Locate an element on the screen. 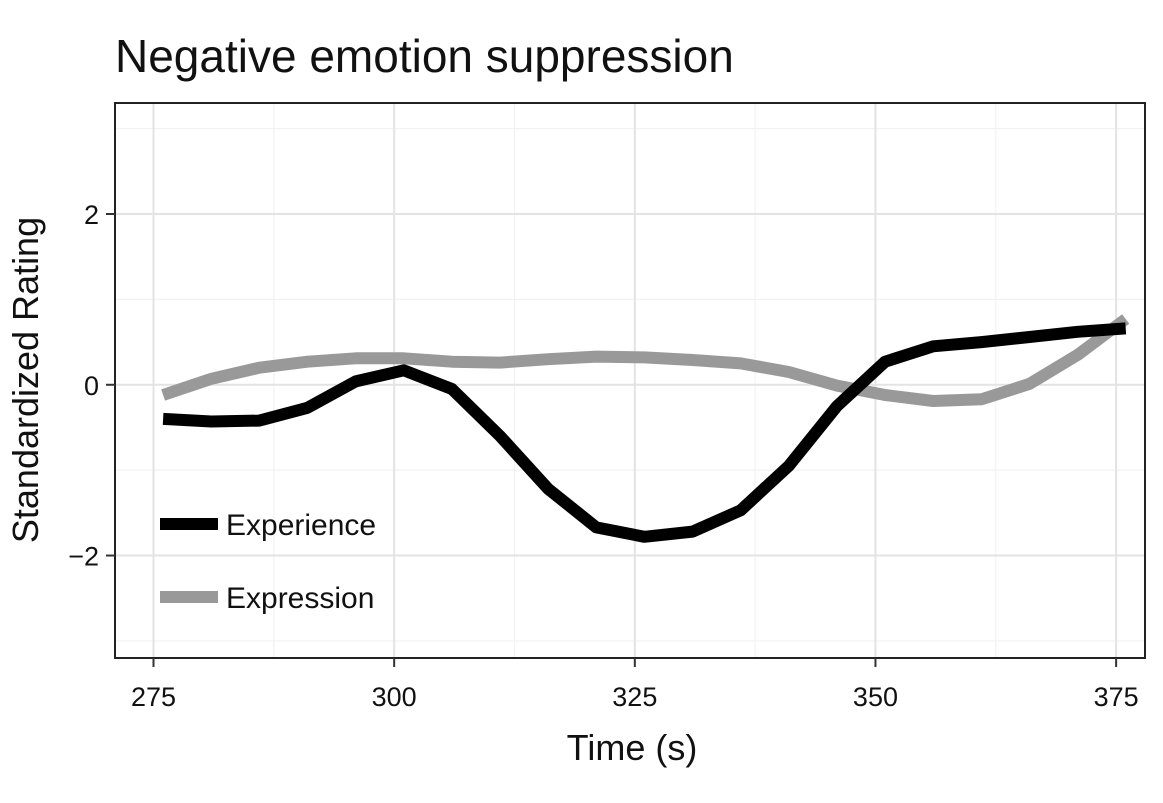 The width and height of the screenshot is (1163, 803). y-tick-label: 2 is located at coordinates (91, 215).